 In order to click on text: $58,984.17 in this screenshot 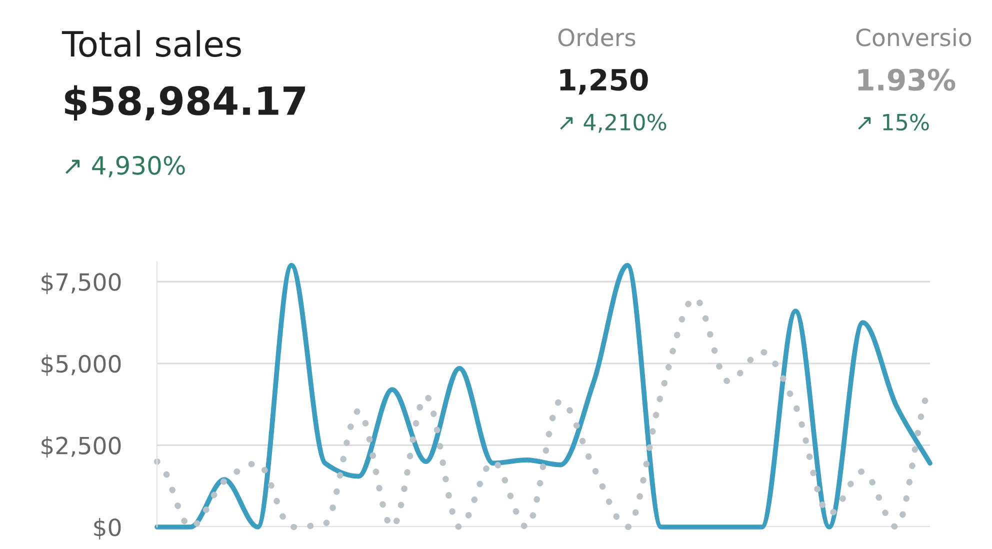, I will do `click(185, 103)`.